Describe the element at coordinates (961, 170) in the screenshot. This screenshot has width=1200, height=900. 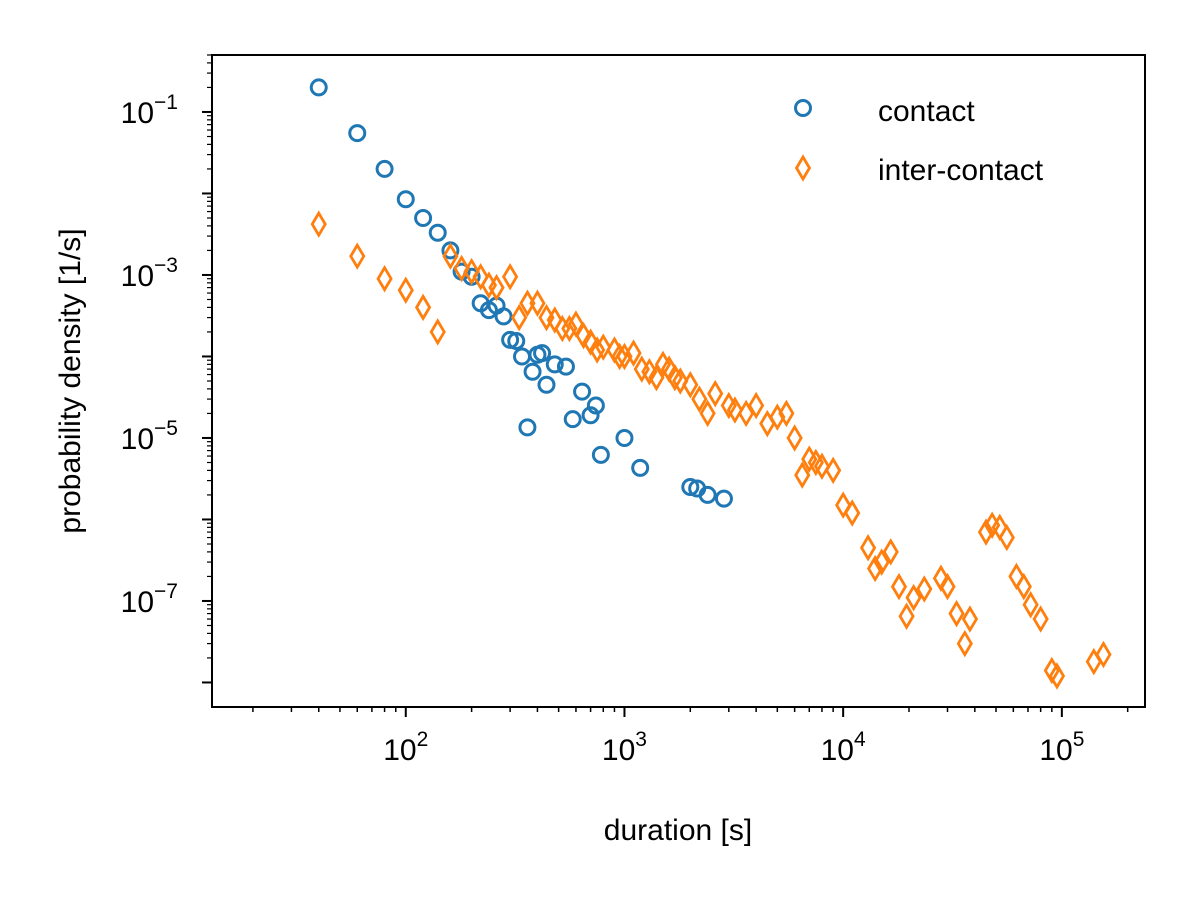
I see `legend-label-inter-contact: inter-contact` at that location.